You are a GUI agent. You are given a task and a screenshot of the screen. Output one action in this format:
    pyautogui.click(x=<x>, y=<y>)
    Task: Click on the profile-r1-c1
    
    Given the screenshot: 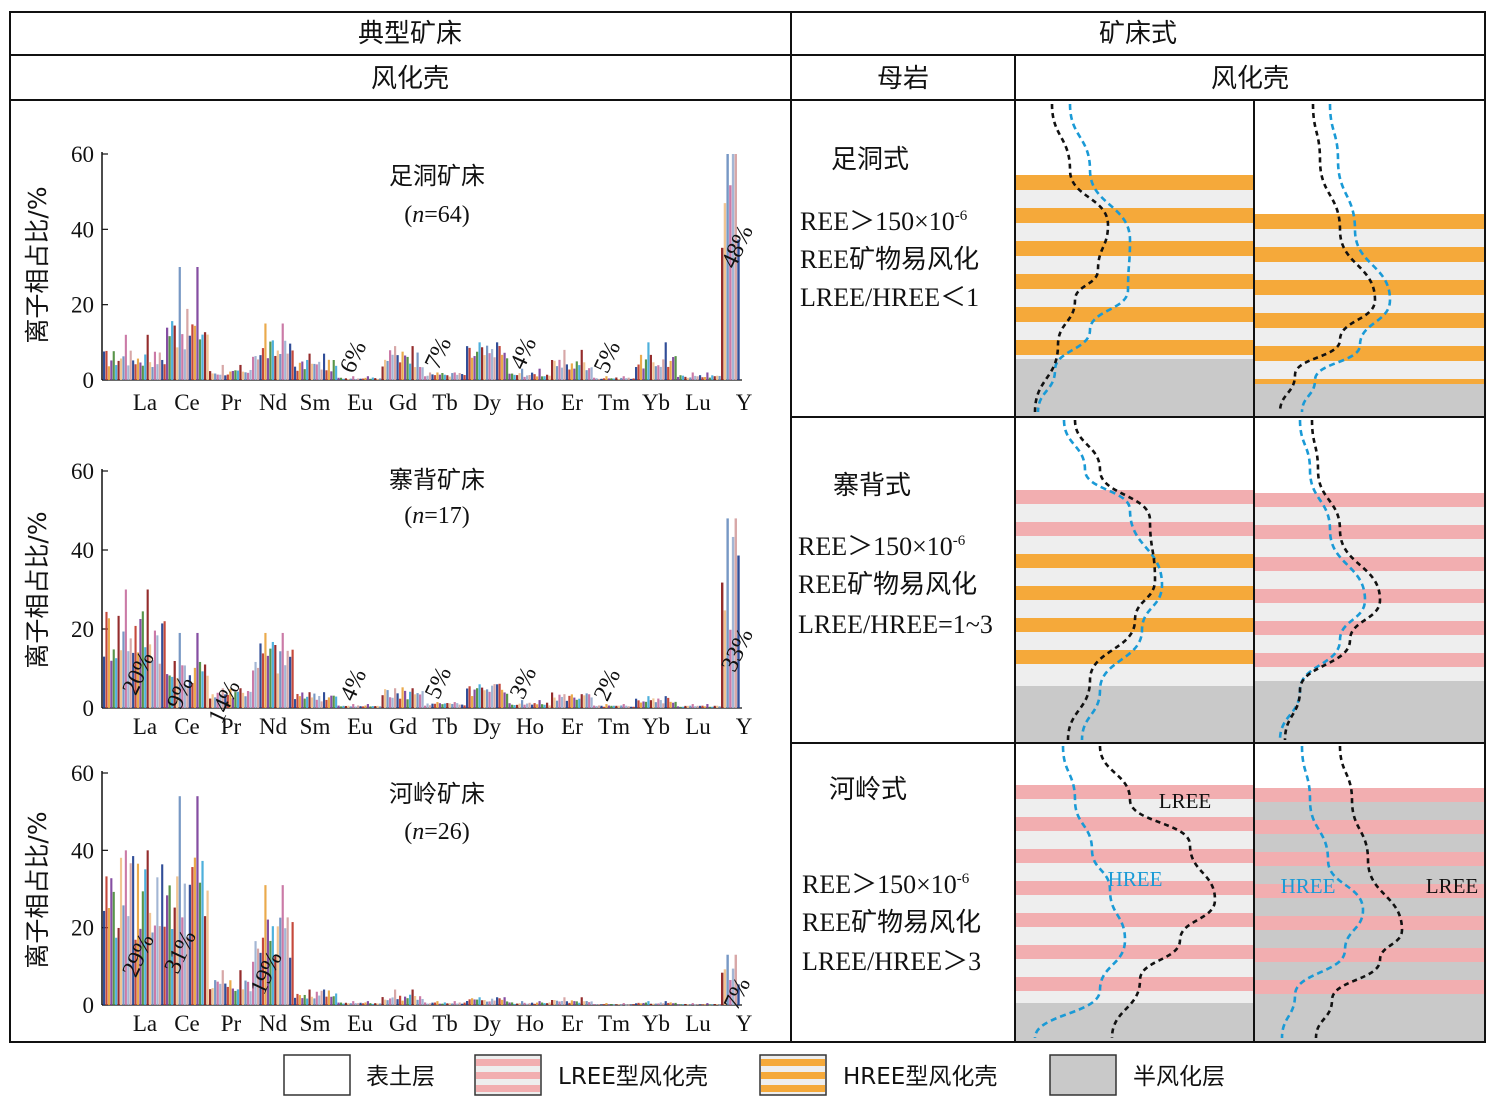 What is the action you would take?
    pyautogui.click(x=1134, y=258)
    